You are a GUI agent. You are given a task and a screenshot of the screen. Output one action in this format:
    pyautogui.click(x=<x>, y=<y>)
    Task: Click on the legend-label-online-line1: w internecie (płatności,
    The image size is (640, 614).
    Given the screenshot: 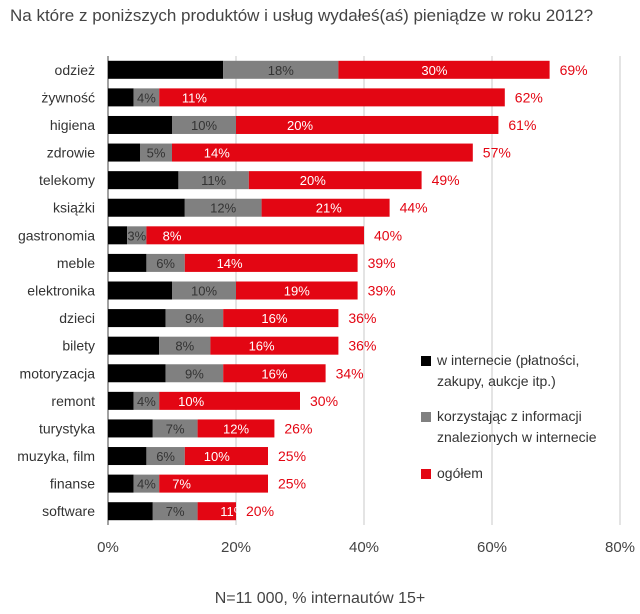 What is the action you would take?
    pyautogui.click(x=508, y=360)
    